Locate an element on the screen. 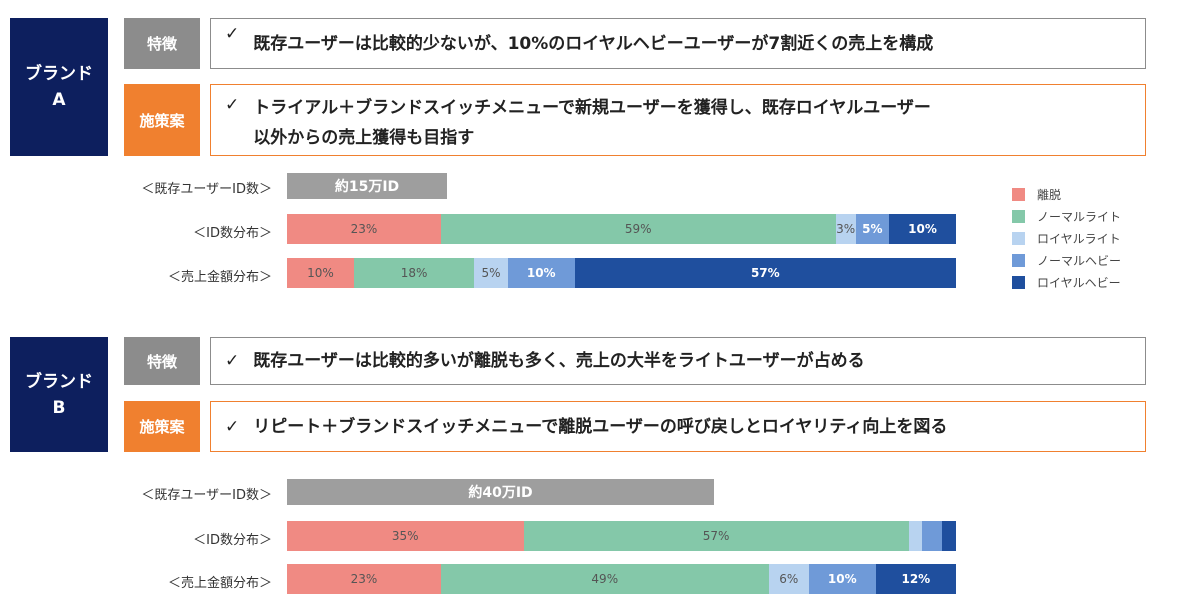  brand-b-sales-dist-bar: 23% 49% 6% 10% 12% is located at coordinates (621, 579).